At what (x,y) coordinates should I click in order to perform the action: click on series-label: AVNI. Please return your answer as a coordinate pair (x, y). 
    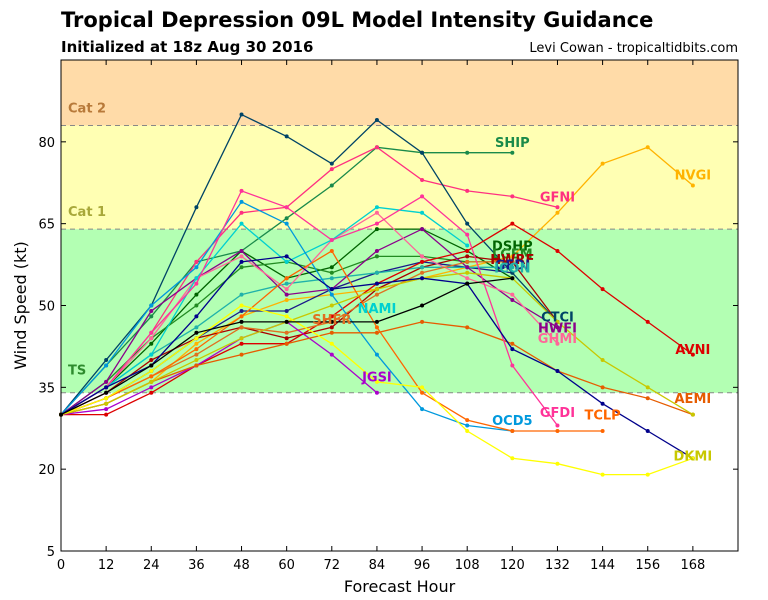
    Looking at the image, I should click on (692, 350).